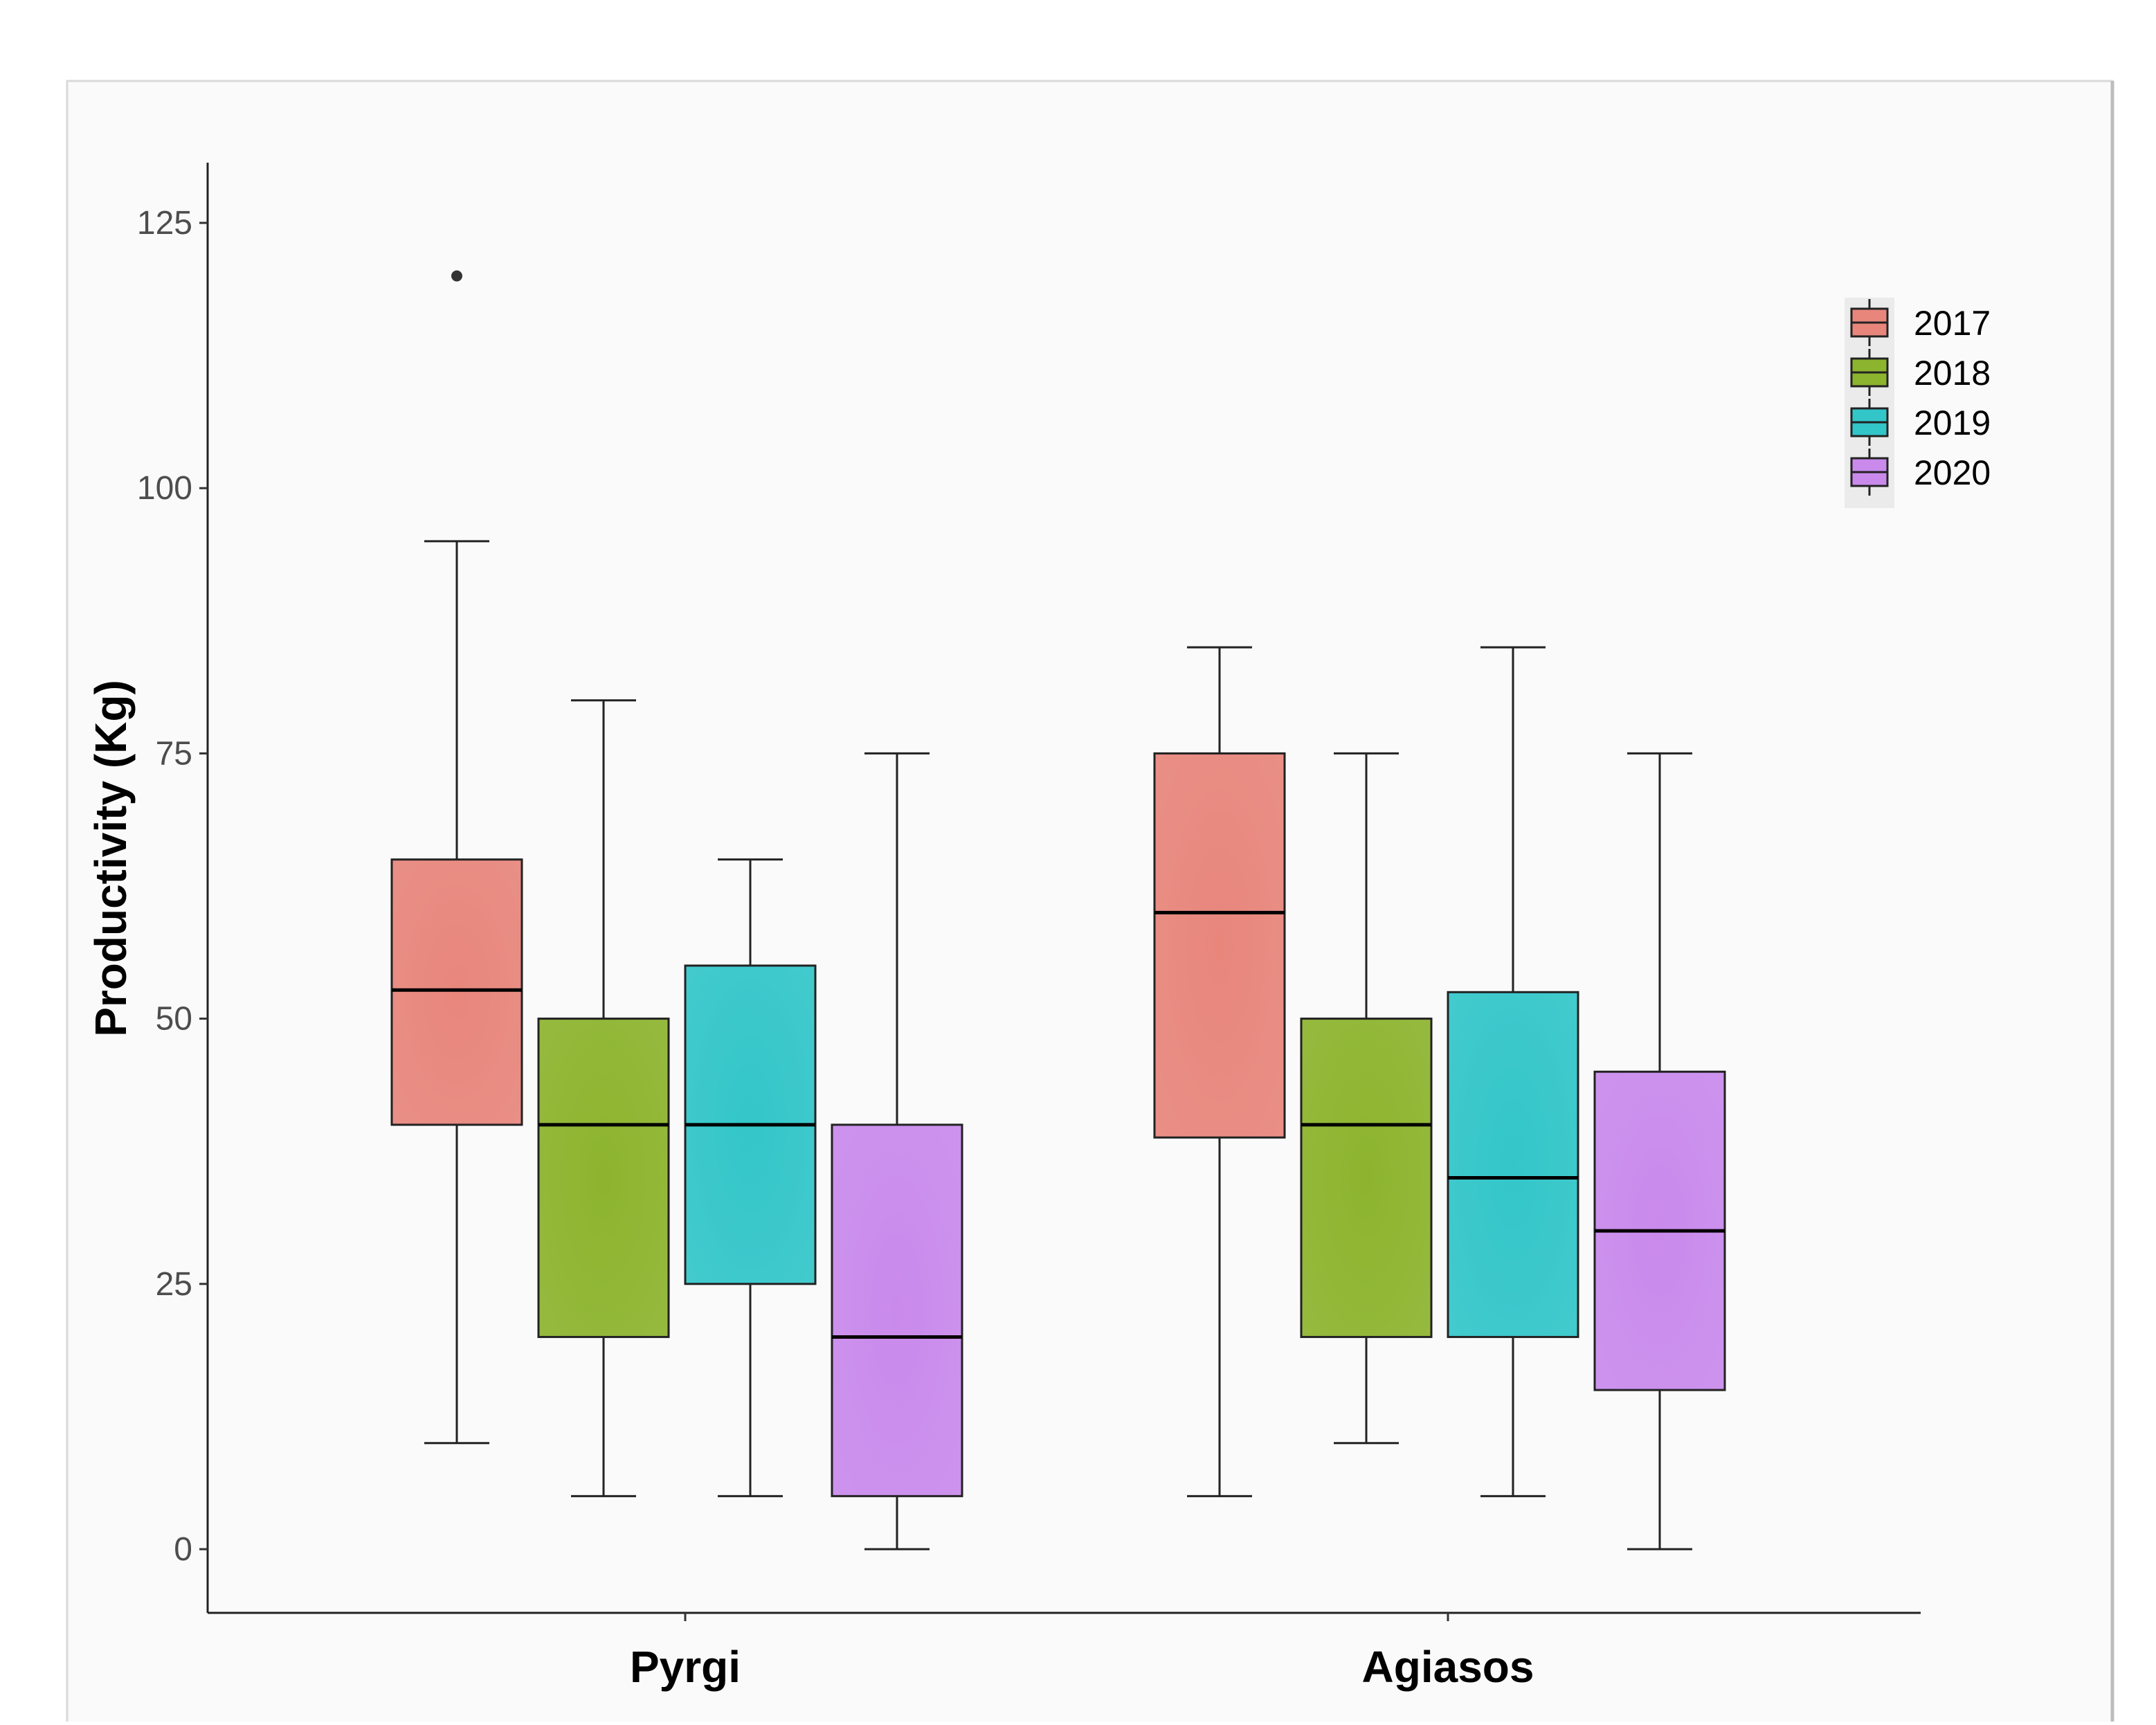 Image resolution: width=2156 pixels, height=1725 pixels. I want to click on box-2018-agiasos, so click(1366, 1178).